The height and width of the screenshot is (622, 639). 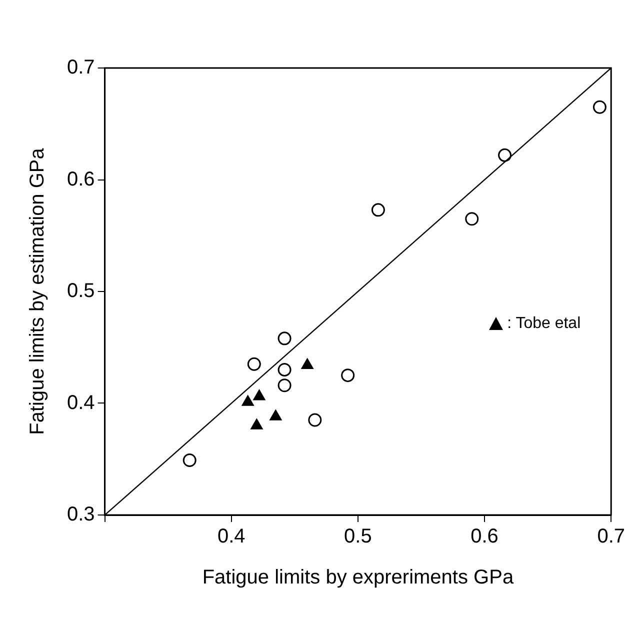 What do you see at coordinates (80, 515) in the screenshot?
I see `y-tick-label: 0.3` at bounding box center [80, 515].